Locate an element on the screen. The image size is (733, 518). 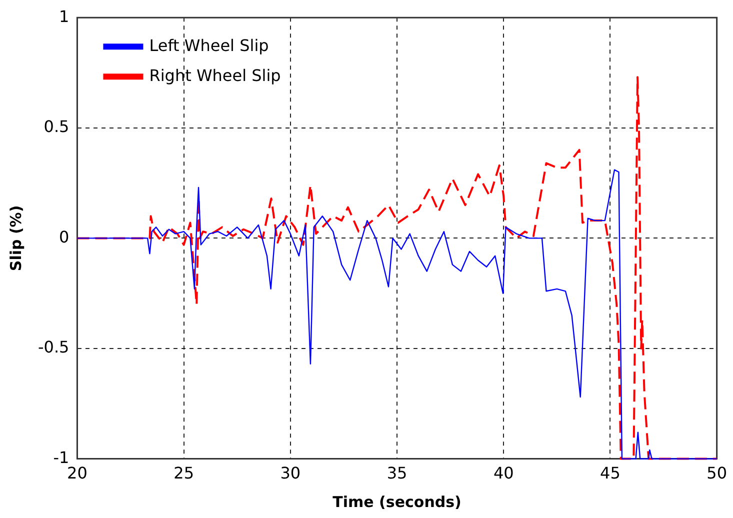
legend-label: Left Wheel Slip is located at coordinates (209, 45).